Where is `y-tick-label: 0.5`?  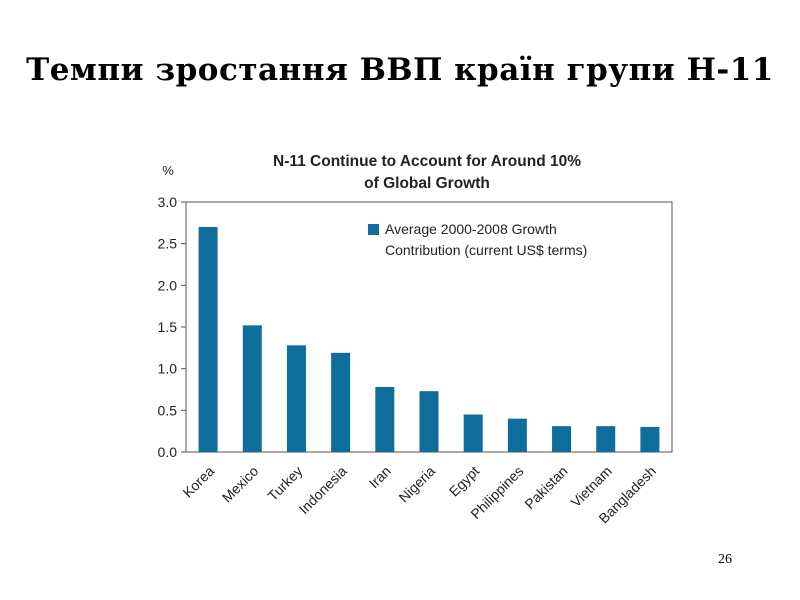
y-tick-label: 0.5 is located at coordinates (168, 410).